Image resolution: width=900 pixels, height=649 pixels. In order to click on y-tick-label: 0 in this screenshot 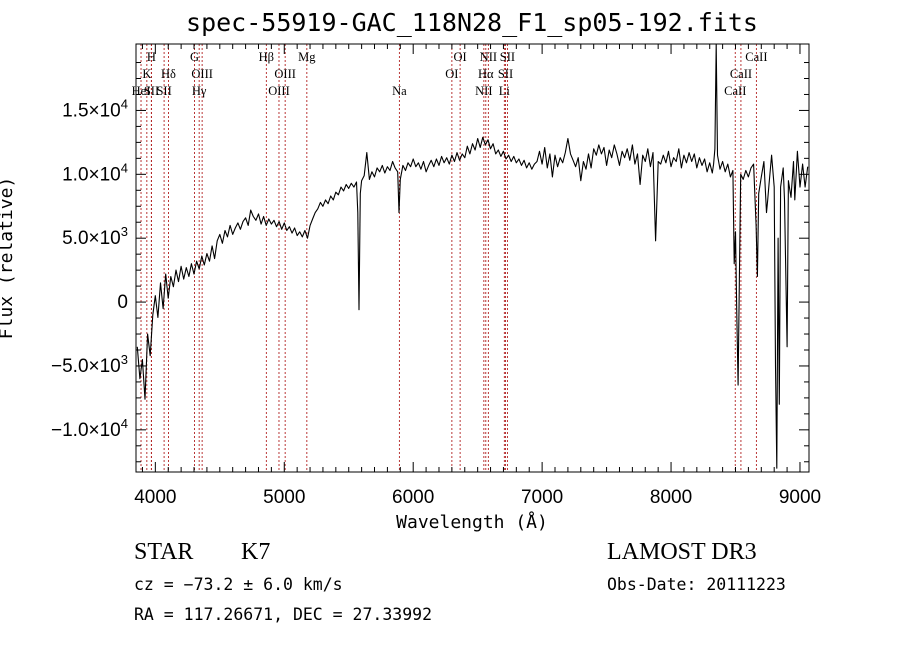, I will do `click(122, 302)`.